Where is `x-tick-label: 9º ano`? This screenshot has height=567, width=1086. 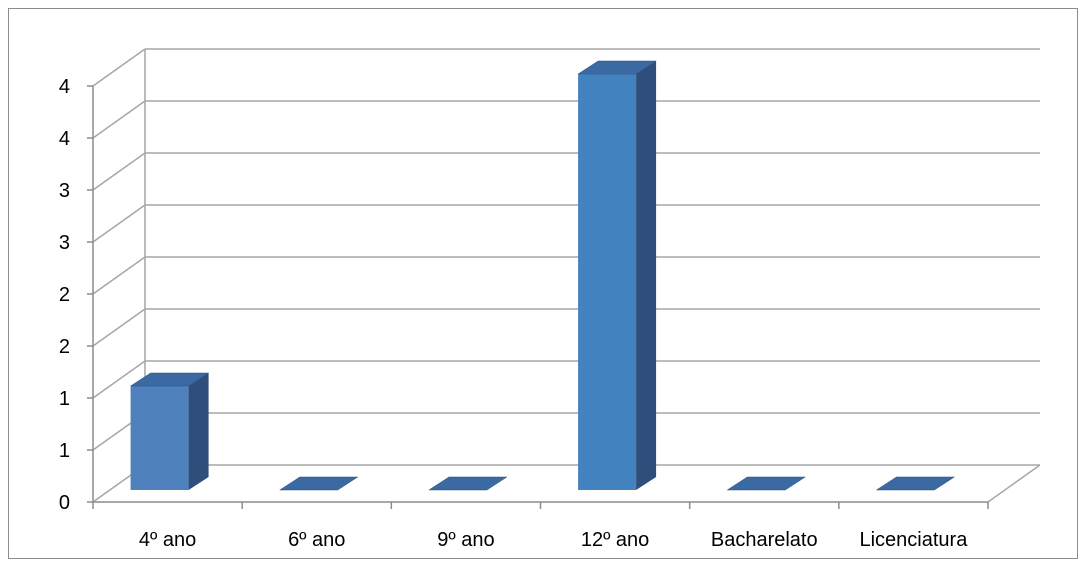
x-tick-label: 9º ano is located at coordinates (465, 540).